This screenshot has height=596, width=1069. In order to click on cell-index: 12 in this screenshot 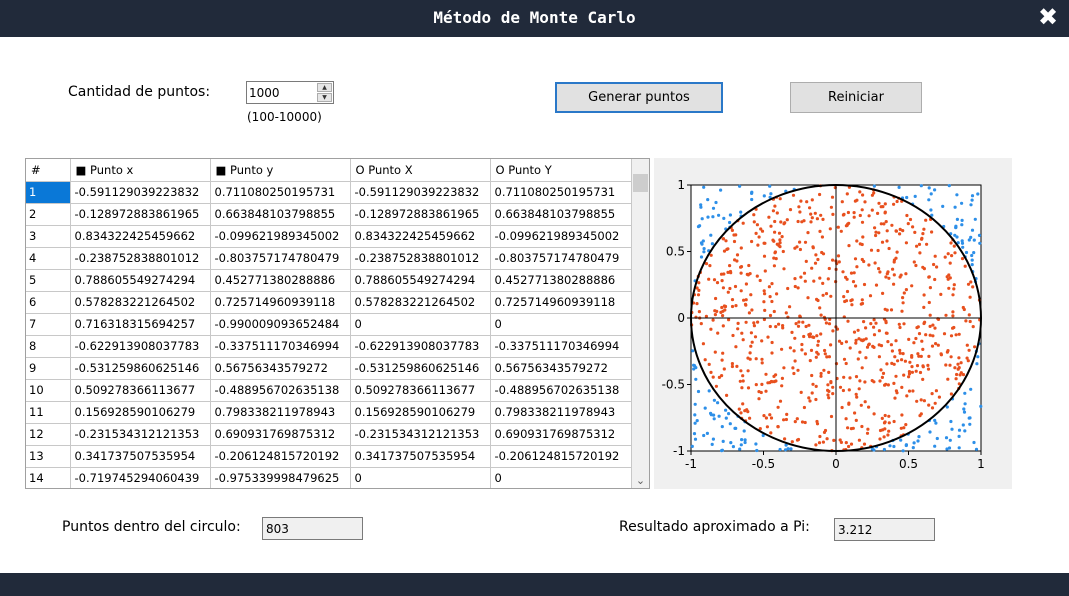, I will do `click(48, 434)`.